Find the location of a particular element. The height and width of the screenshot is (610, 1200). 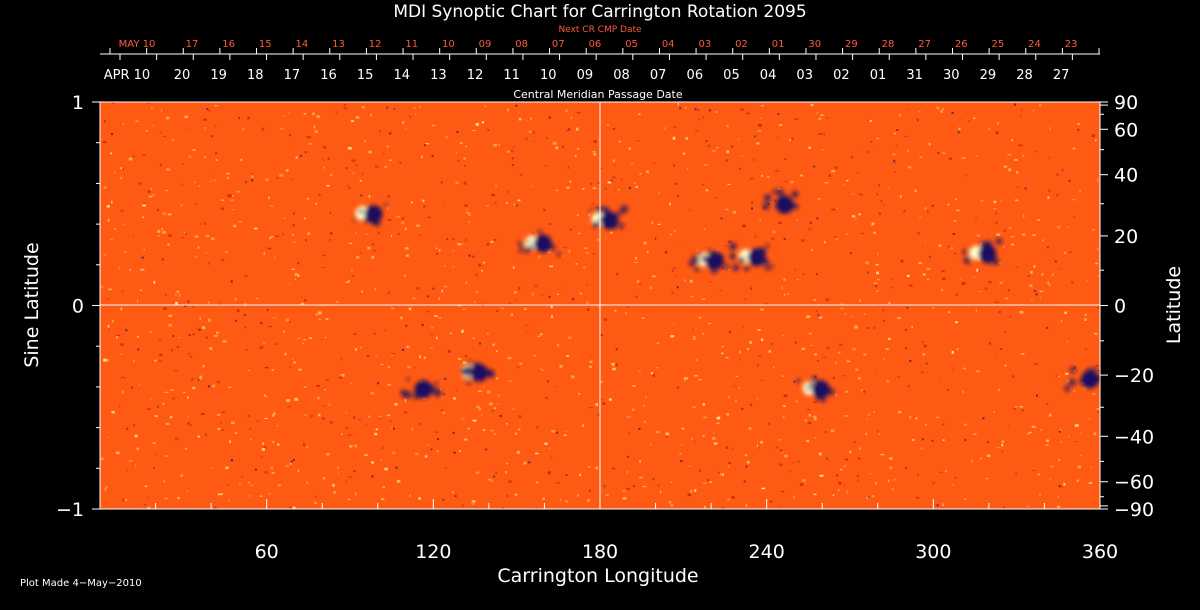

next-date-label: 05 is located at coordinates (631, 44).